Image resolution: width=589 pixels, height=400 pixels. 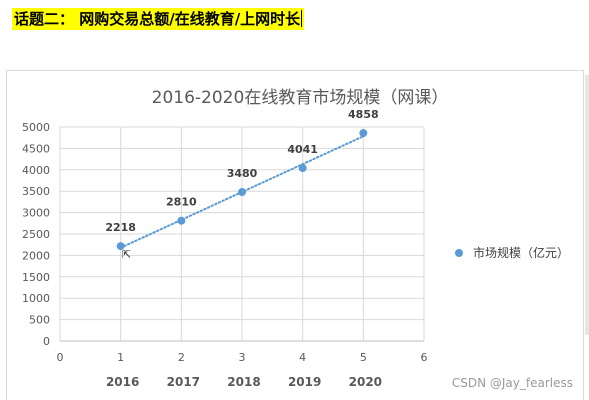 I want to click on x-tick-label: 0, so click(x=60, y=357).